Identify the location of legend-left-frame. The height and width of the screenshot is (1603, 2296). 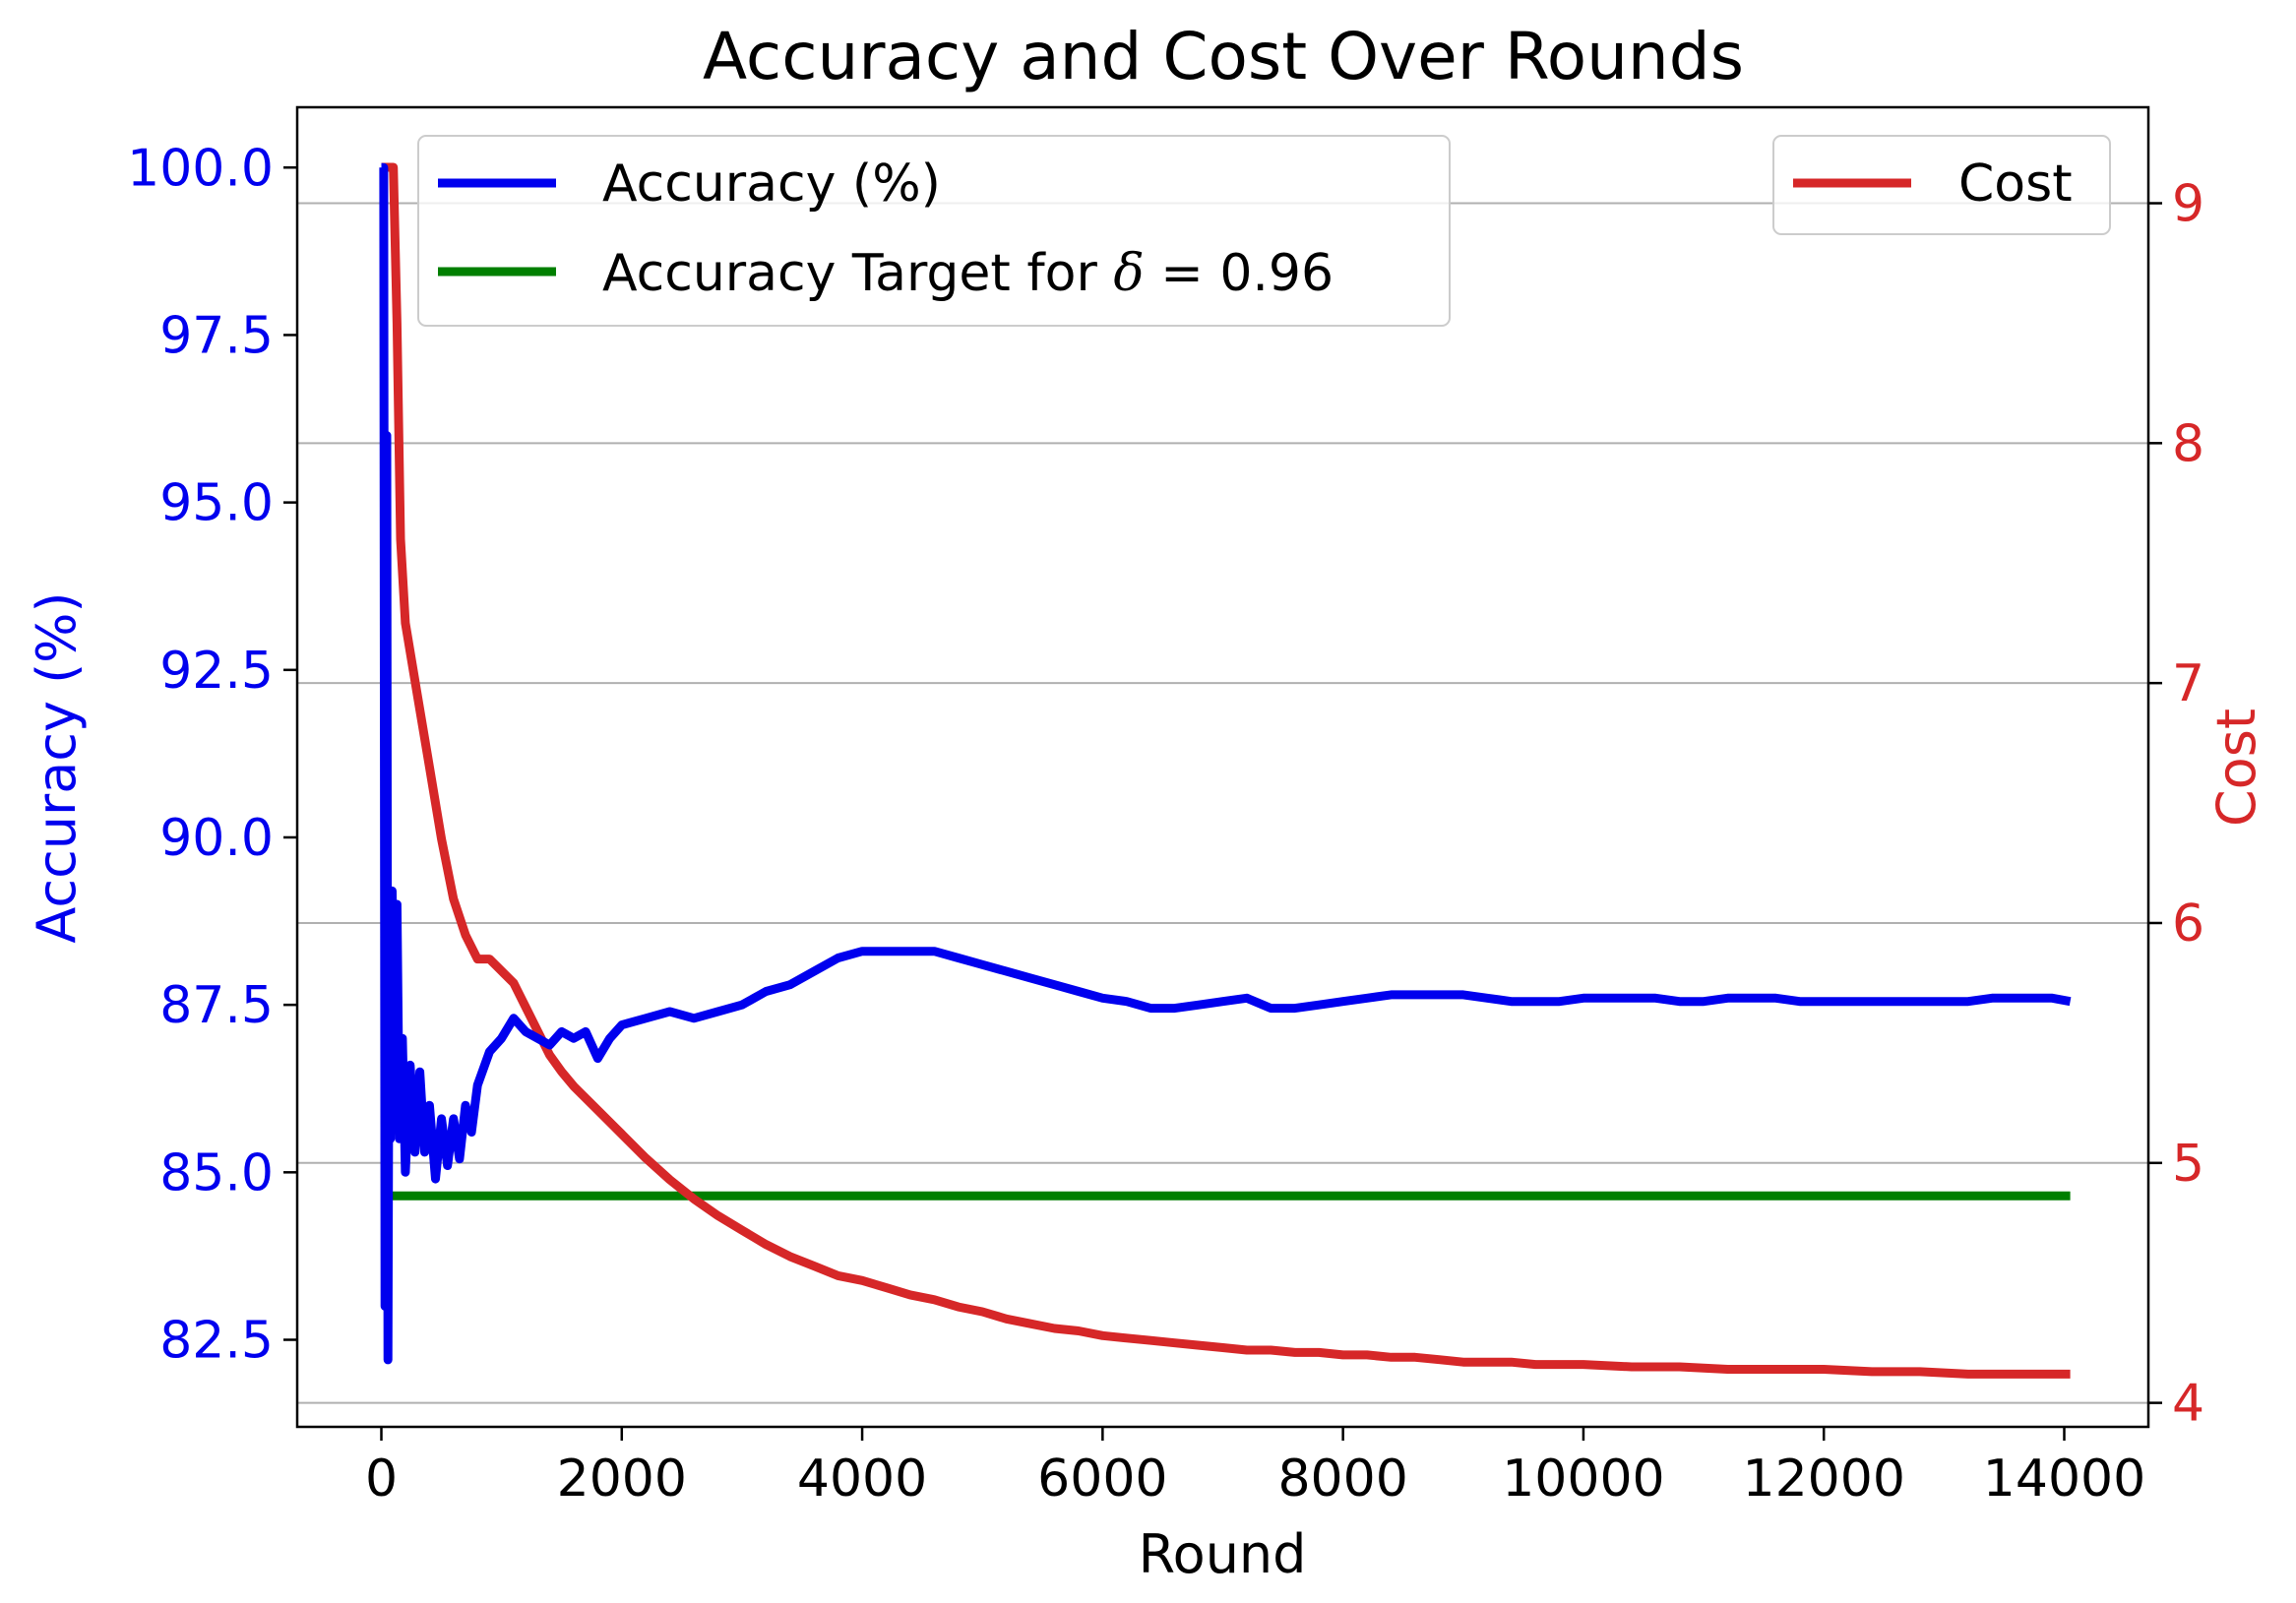
(934, 231).